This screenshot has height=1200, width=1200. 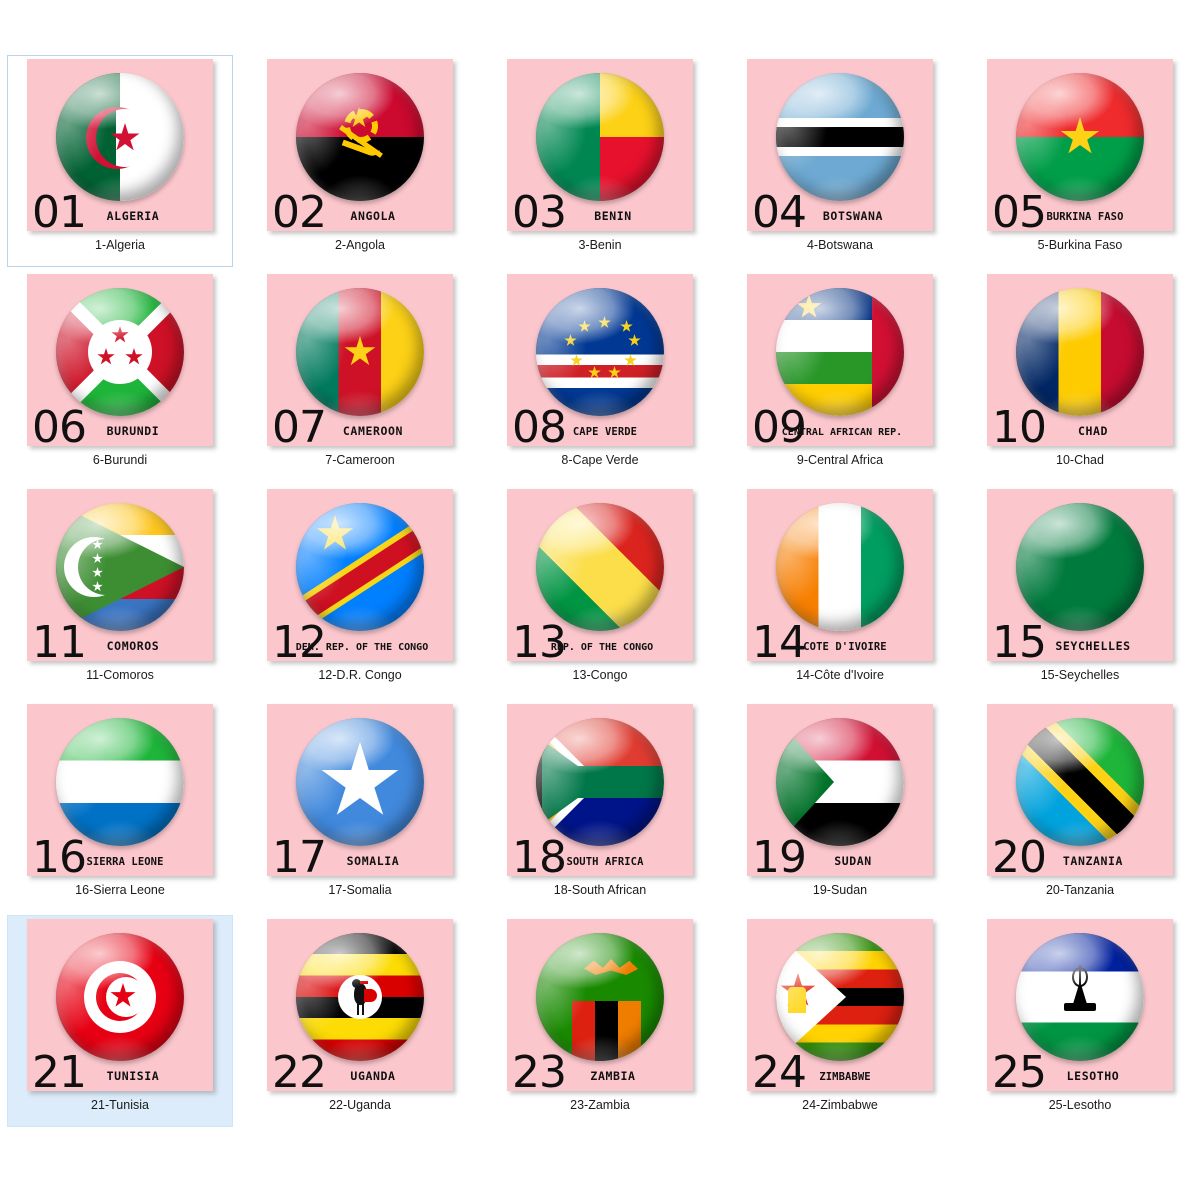 I want to click on tile-index-6: 06, so click(x=59, y=424).